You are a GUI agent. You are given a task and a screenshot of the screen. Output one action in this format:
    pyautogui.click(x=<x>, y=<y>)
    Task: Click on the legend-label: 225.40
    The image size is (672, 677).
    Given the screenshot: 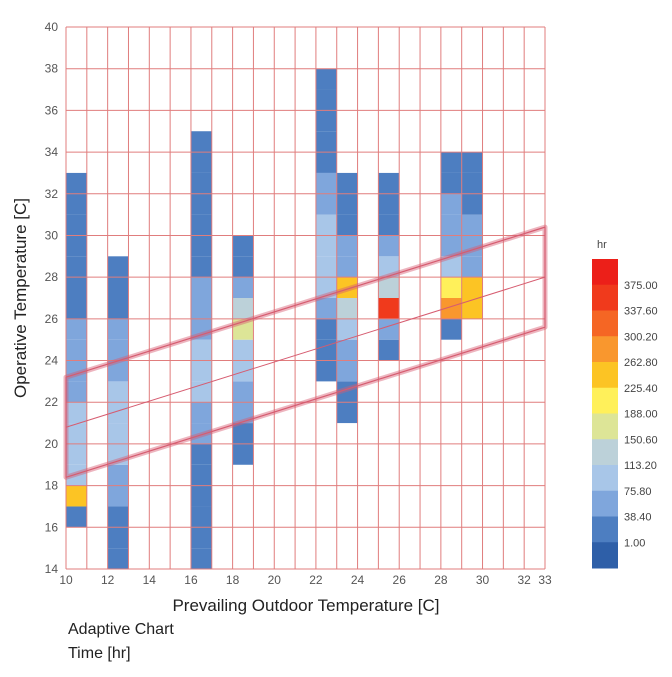 What is the action you would take?
    pyautogui.click(x=641, y=389)
    